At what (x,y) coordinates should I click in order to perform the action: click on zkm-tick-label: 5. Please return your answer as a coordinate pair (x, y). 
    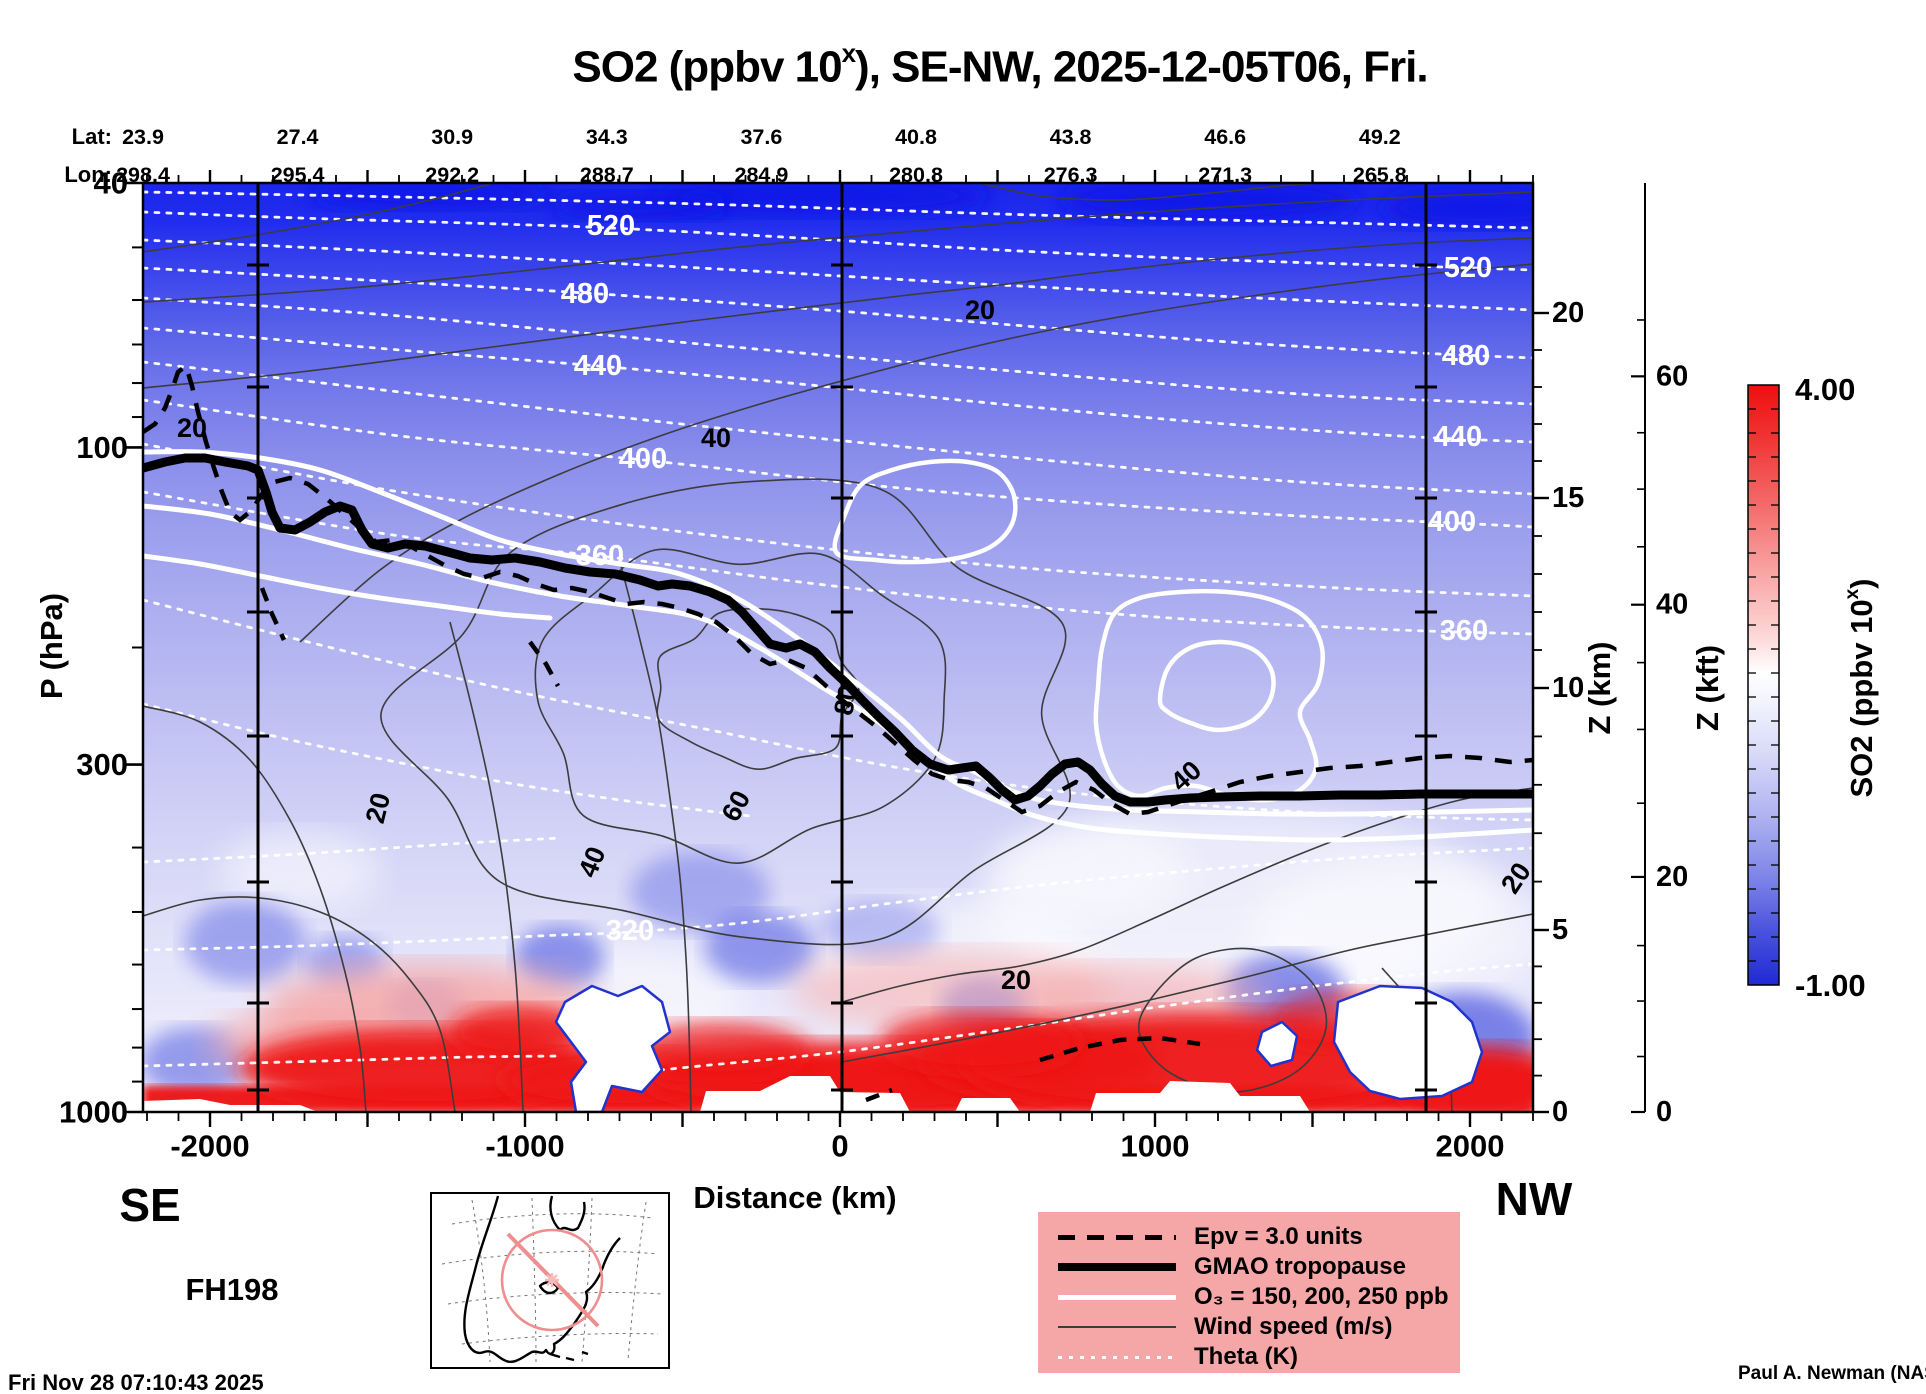
    Looking at the image, I should click on (1560, 930).